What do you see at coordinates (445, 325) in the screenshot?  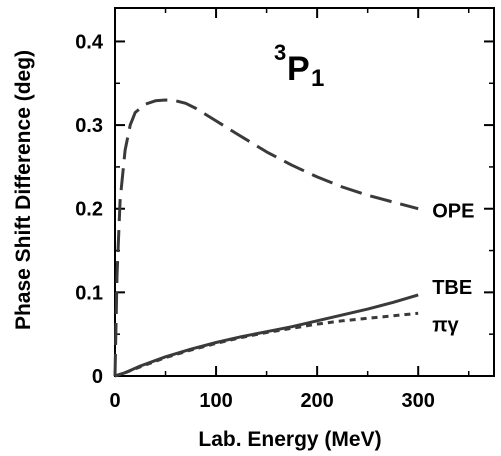 I see `series-label-2: πγ` at bounding box center [445, 325].